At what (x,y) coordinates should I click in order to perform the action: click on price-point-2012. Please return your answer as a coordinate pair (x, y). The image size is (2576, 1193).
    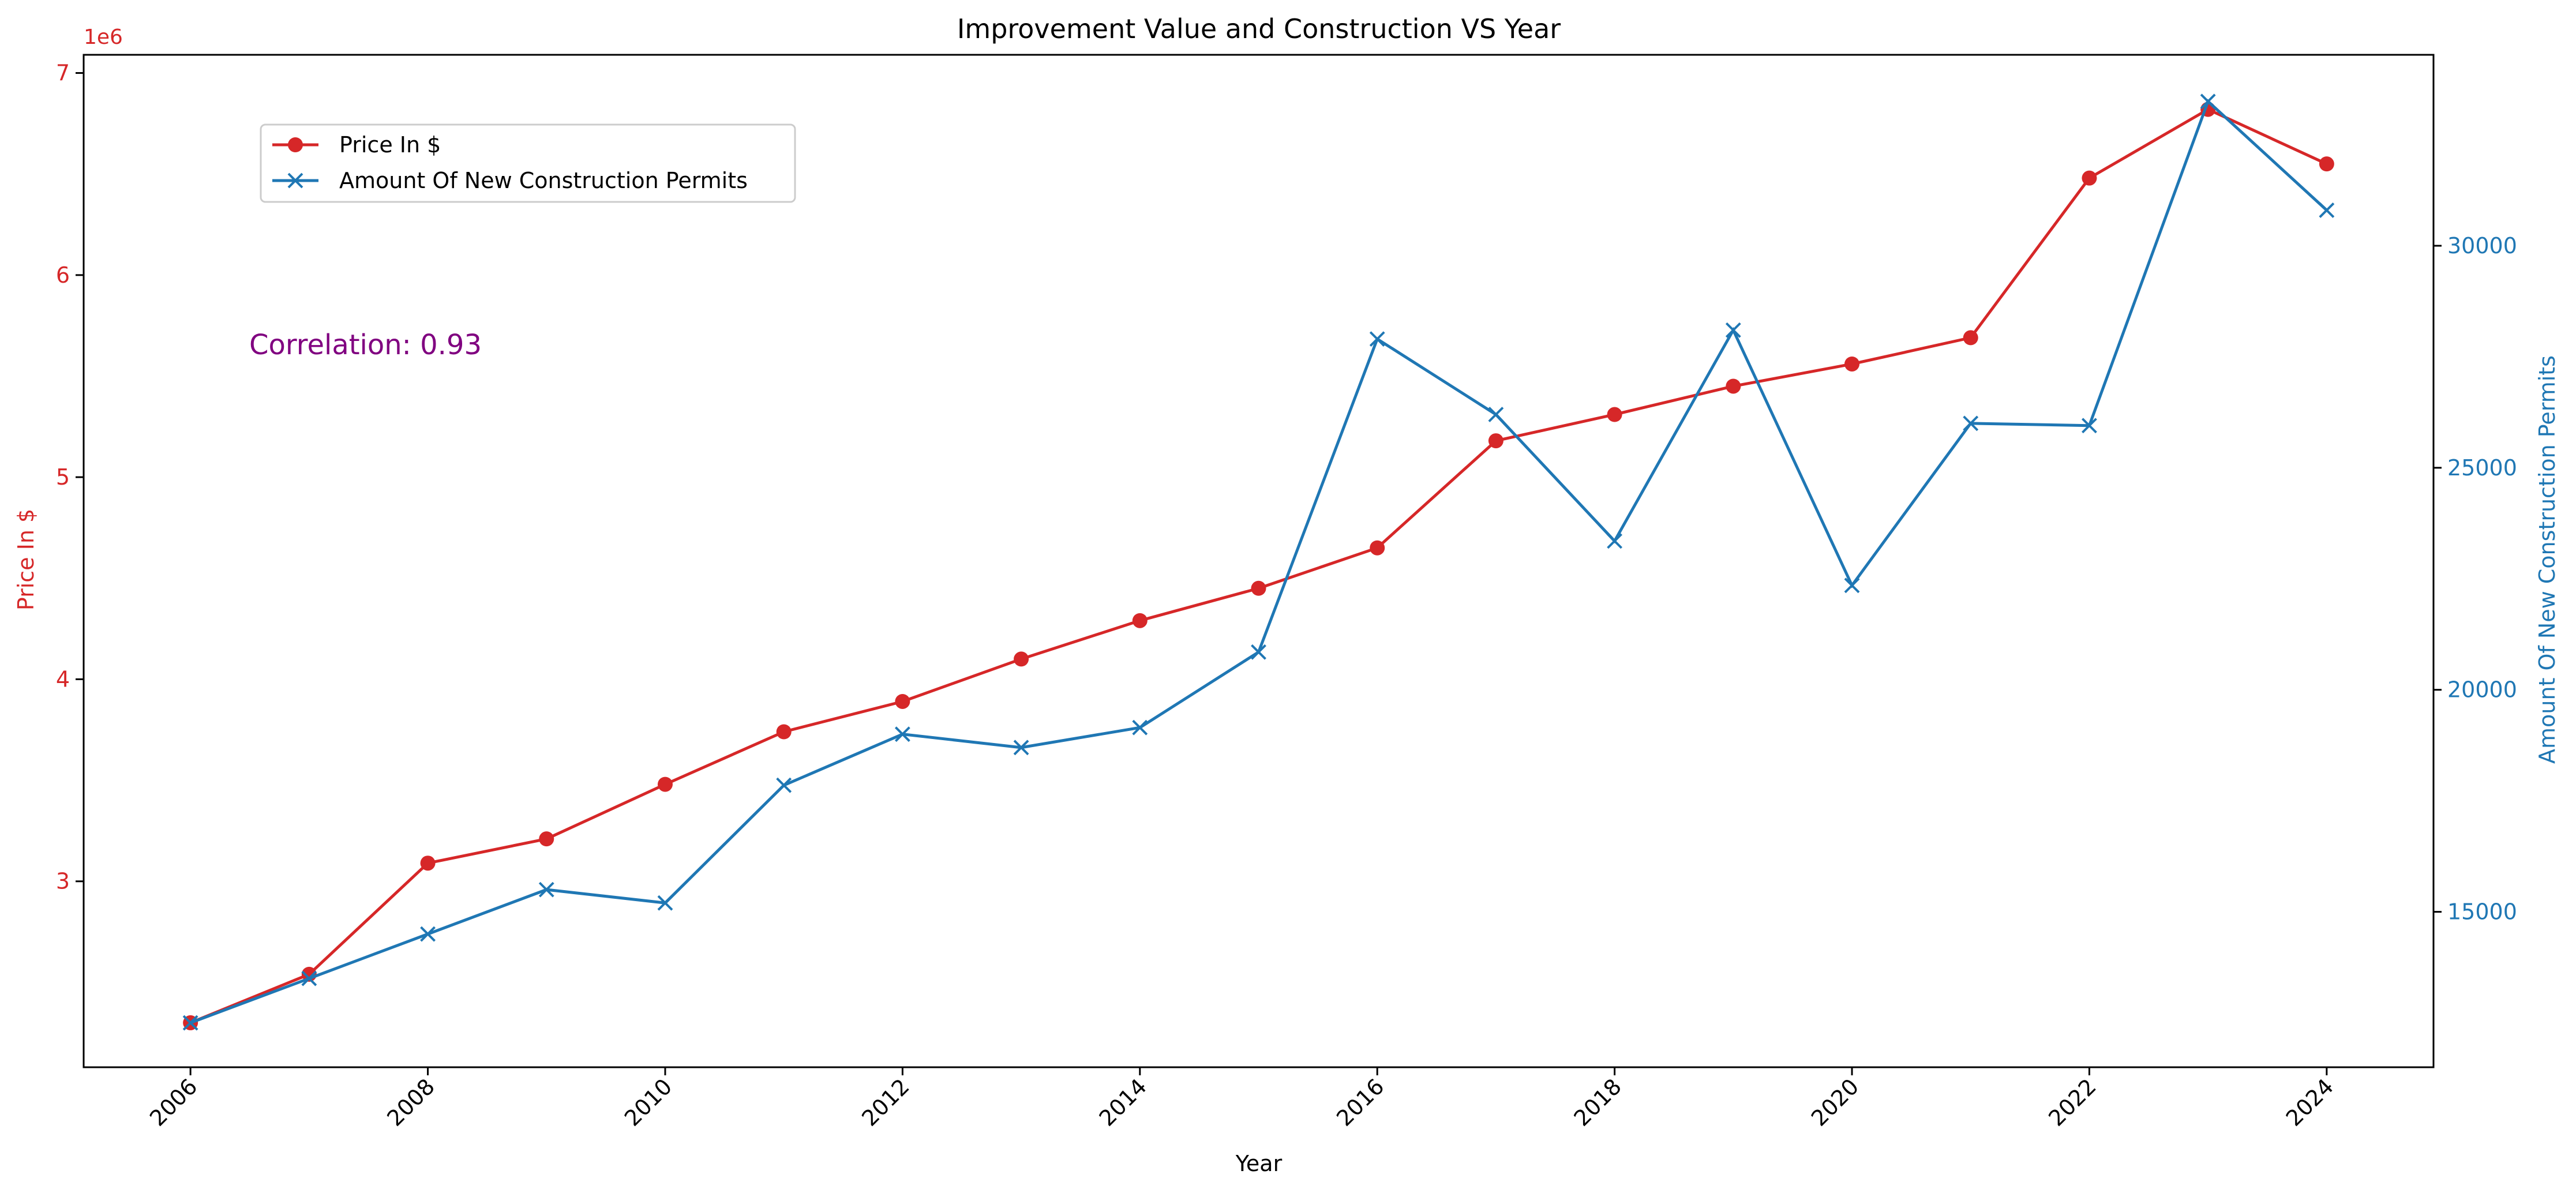
    Looking at the image, I should click on (902, 701).